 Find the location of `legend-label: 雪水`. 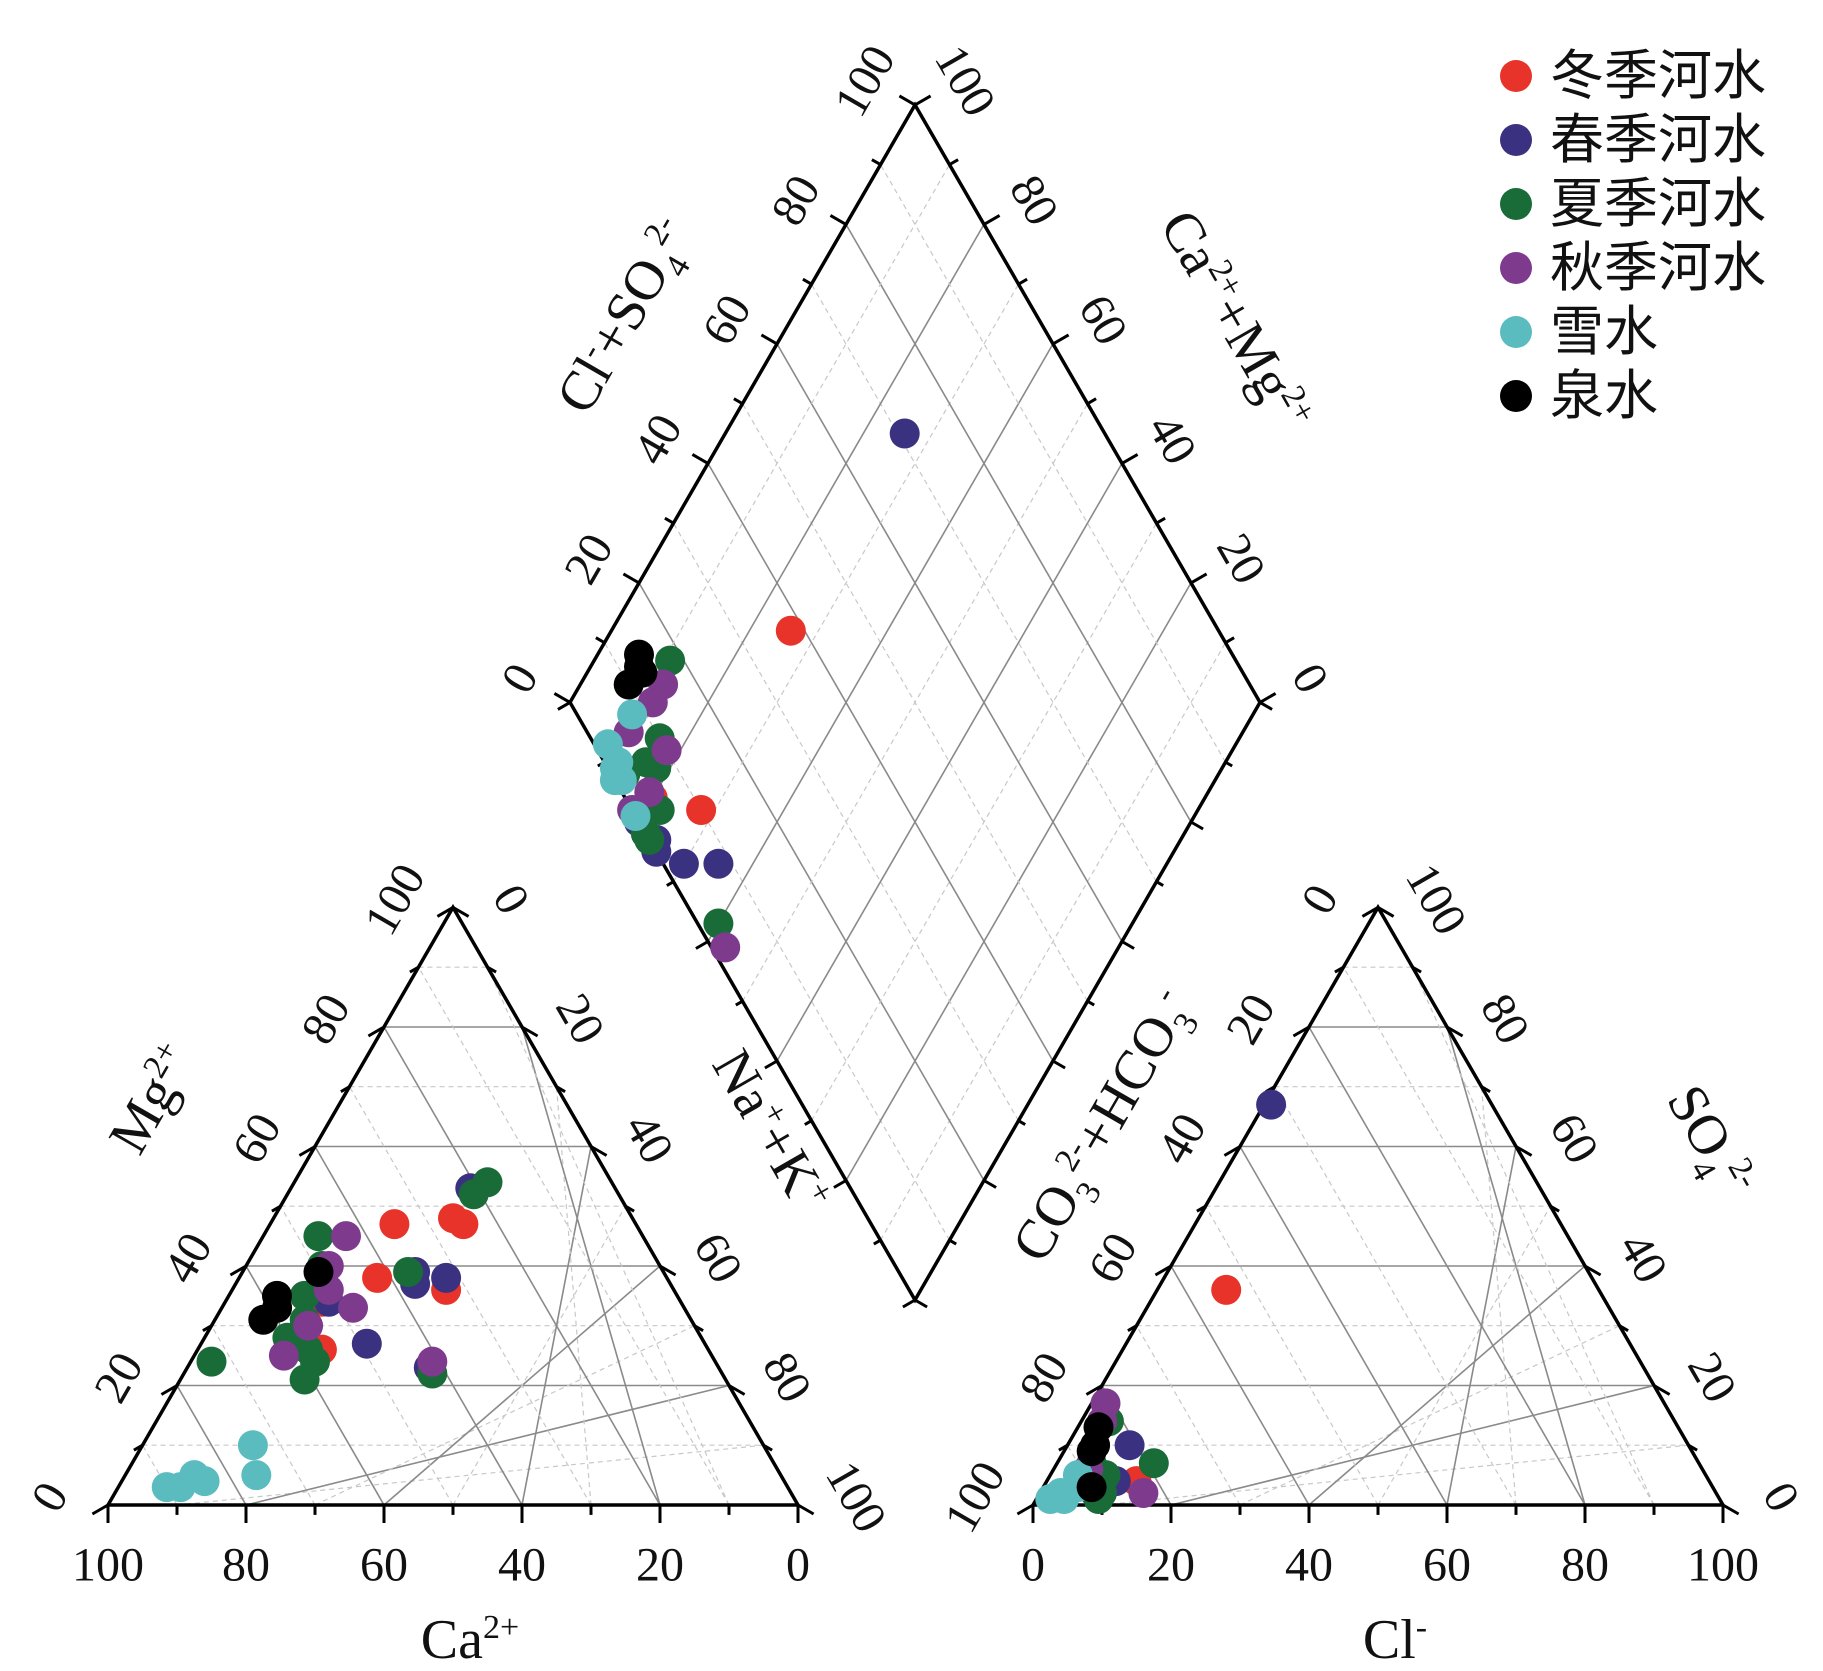

legend-label: 雪水 is located at coordinates (1604, 332).